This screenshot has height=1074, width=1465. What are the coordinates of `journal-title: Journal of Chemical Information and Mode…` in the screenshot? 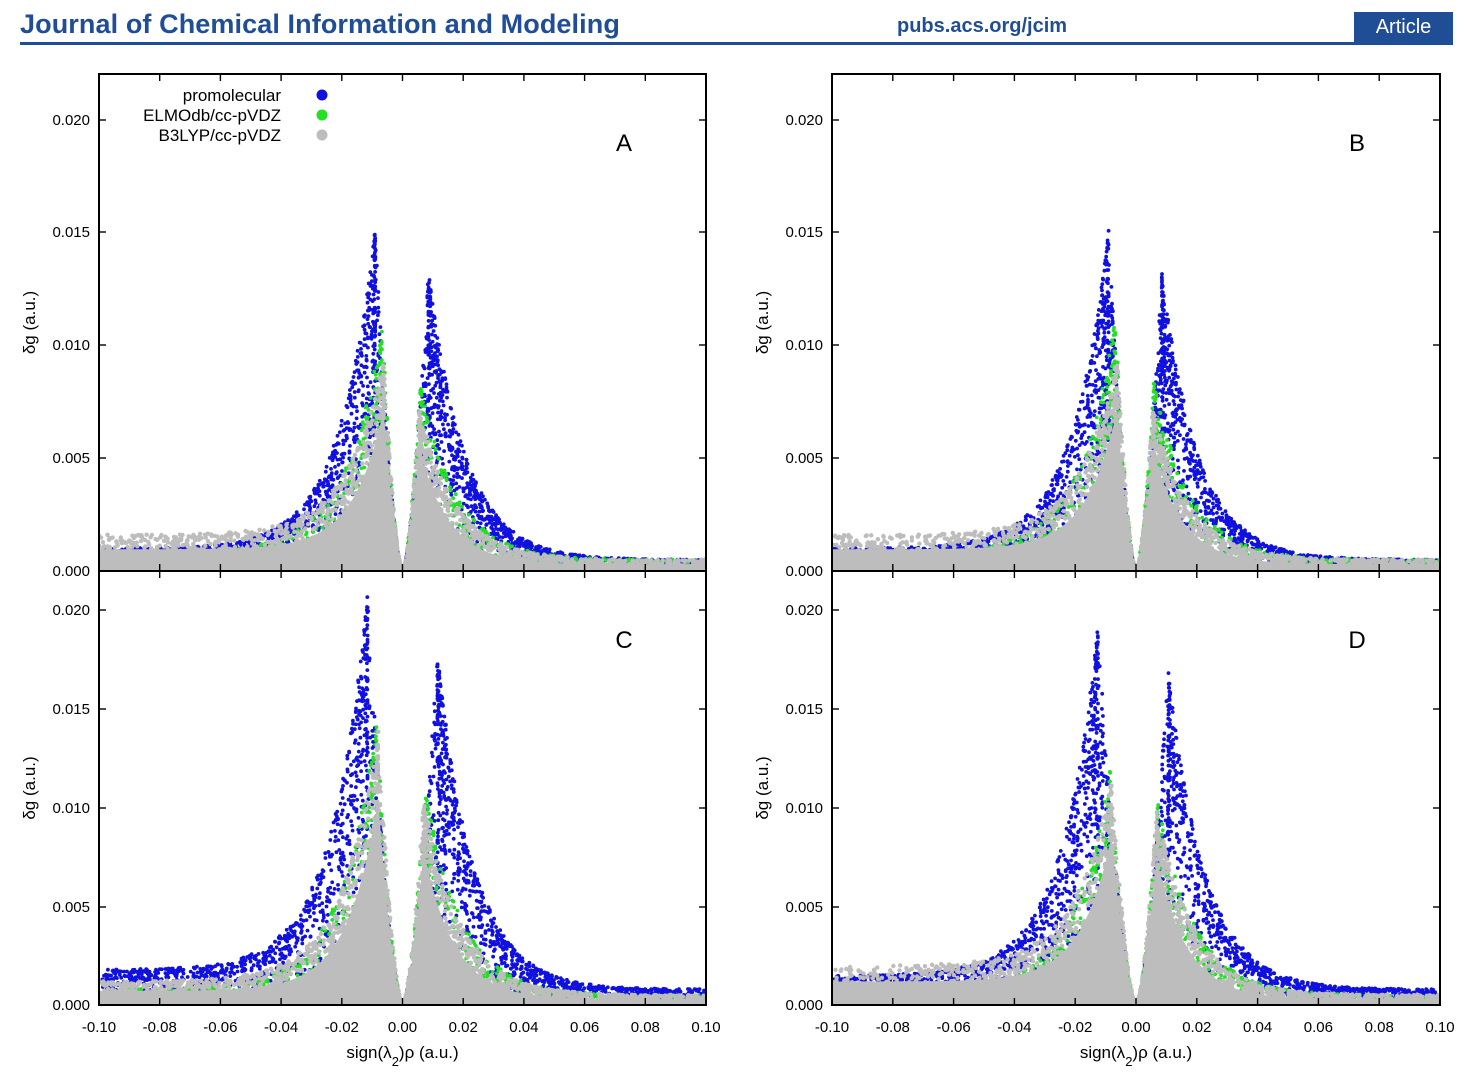 It's located at (320, 24).